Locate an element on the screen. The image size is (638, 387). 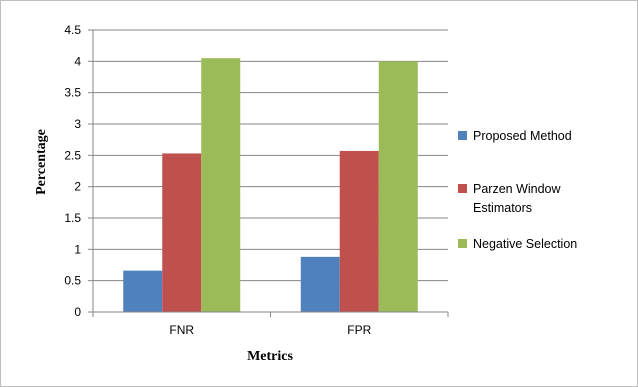
y-tick-label: 0.5 is located at coordinates (72, 281).